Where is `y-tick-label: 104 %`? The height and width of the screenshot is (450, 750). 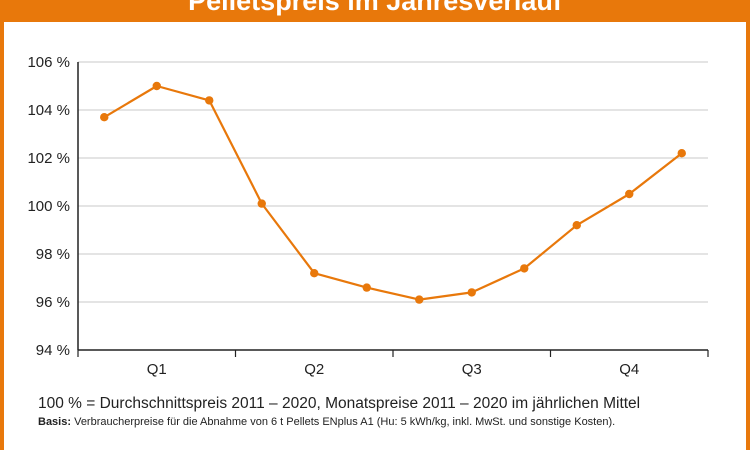 y-tick-label: 104 % is located at coordinates (48, 110).